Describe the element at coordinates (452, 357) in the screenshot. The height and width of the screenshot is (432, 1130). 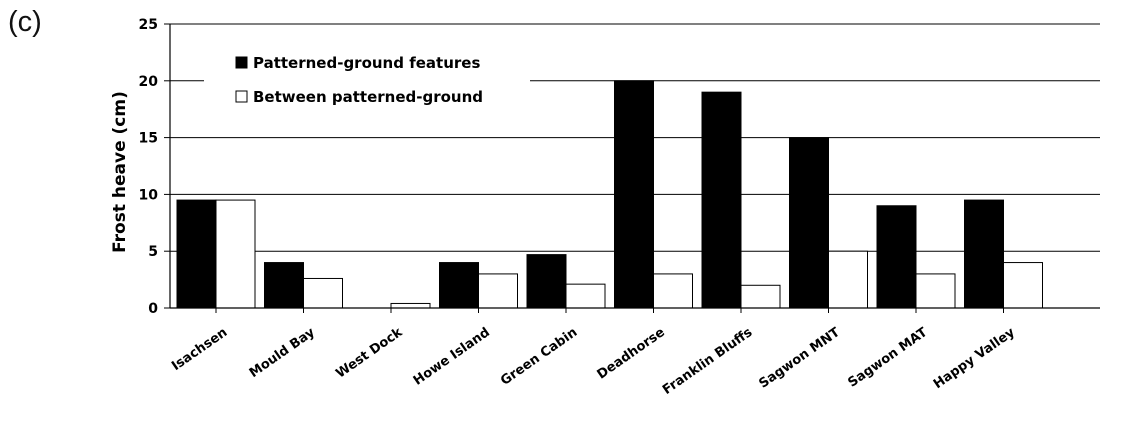
I see `x-tick-label-3: Howe Island` at that location.